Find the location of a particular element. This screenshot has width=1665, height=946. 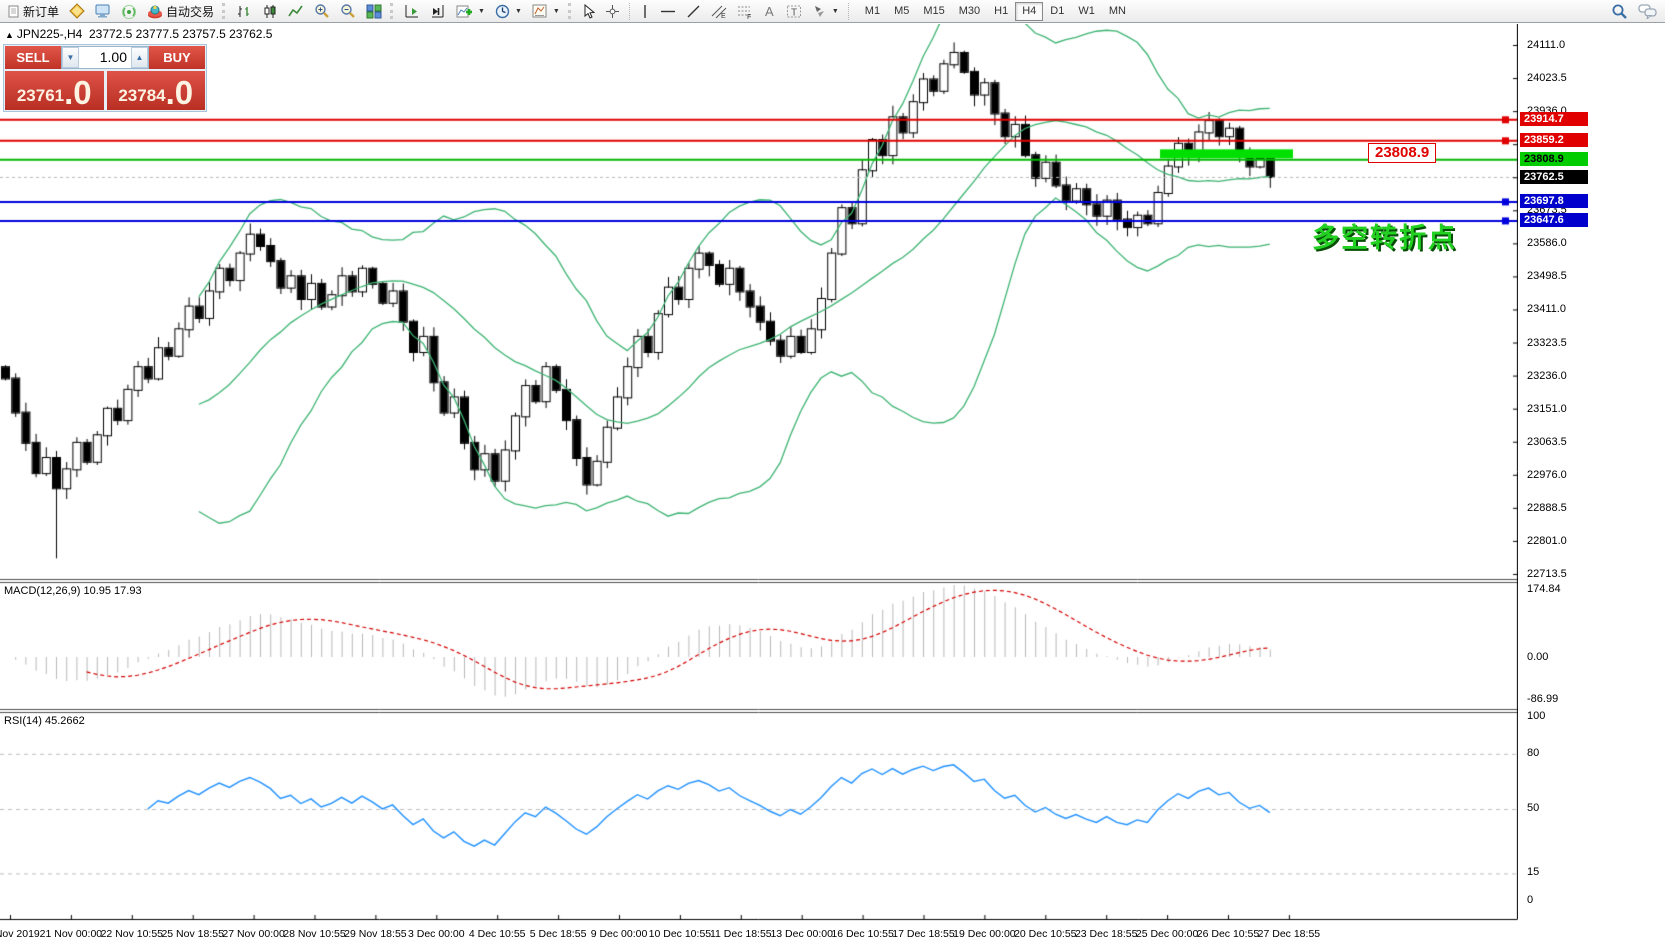

vertical-line-tool-button is located at coordinates (645, 11).